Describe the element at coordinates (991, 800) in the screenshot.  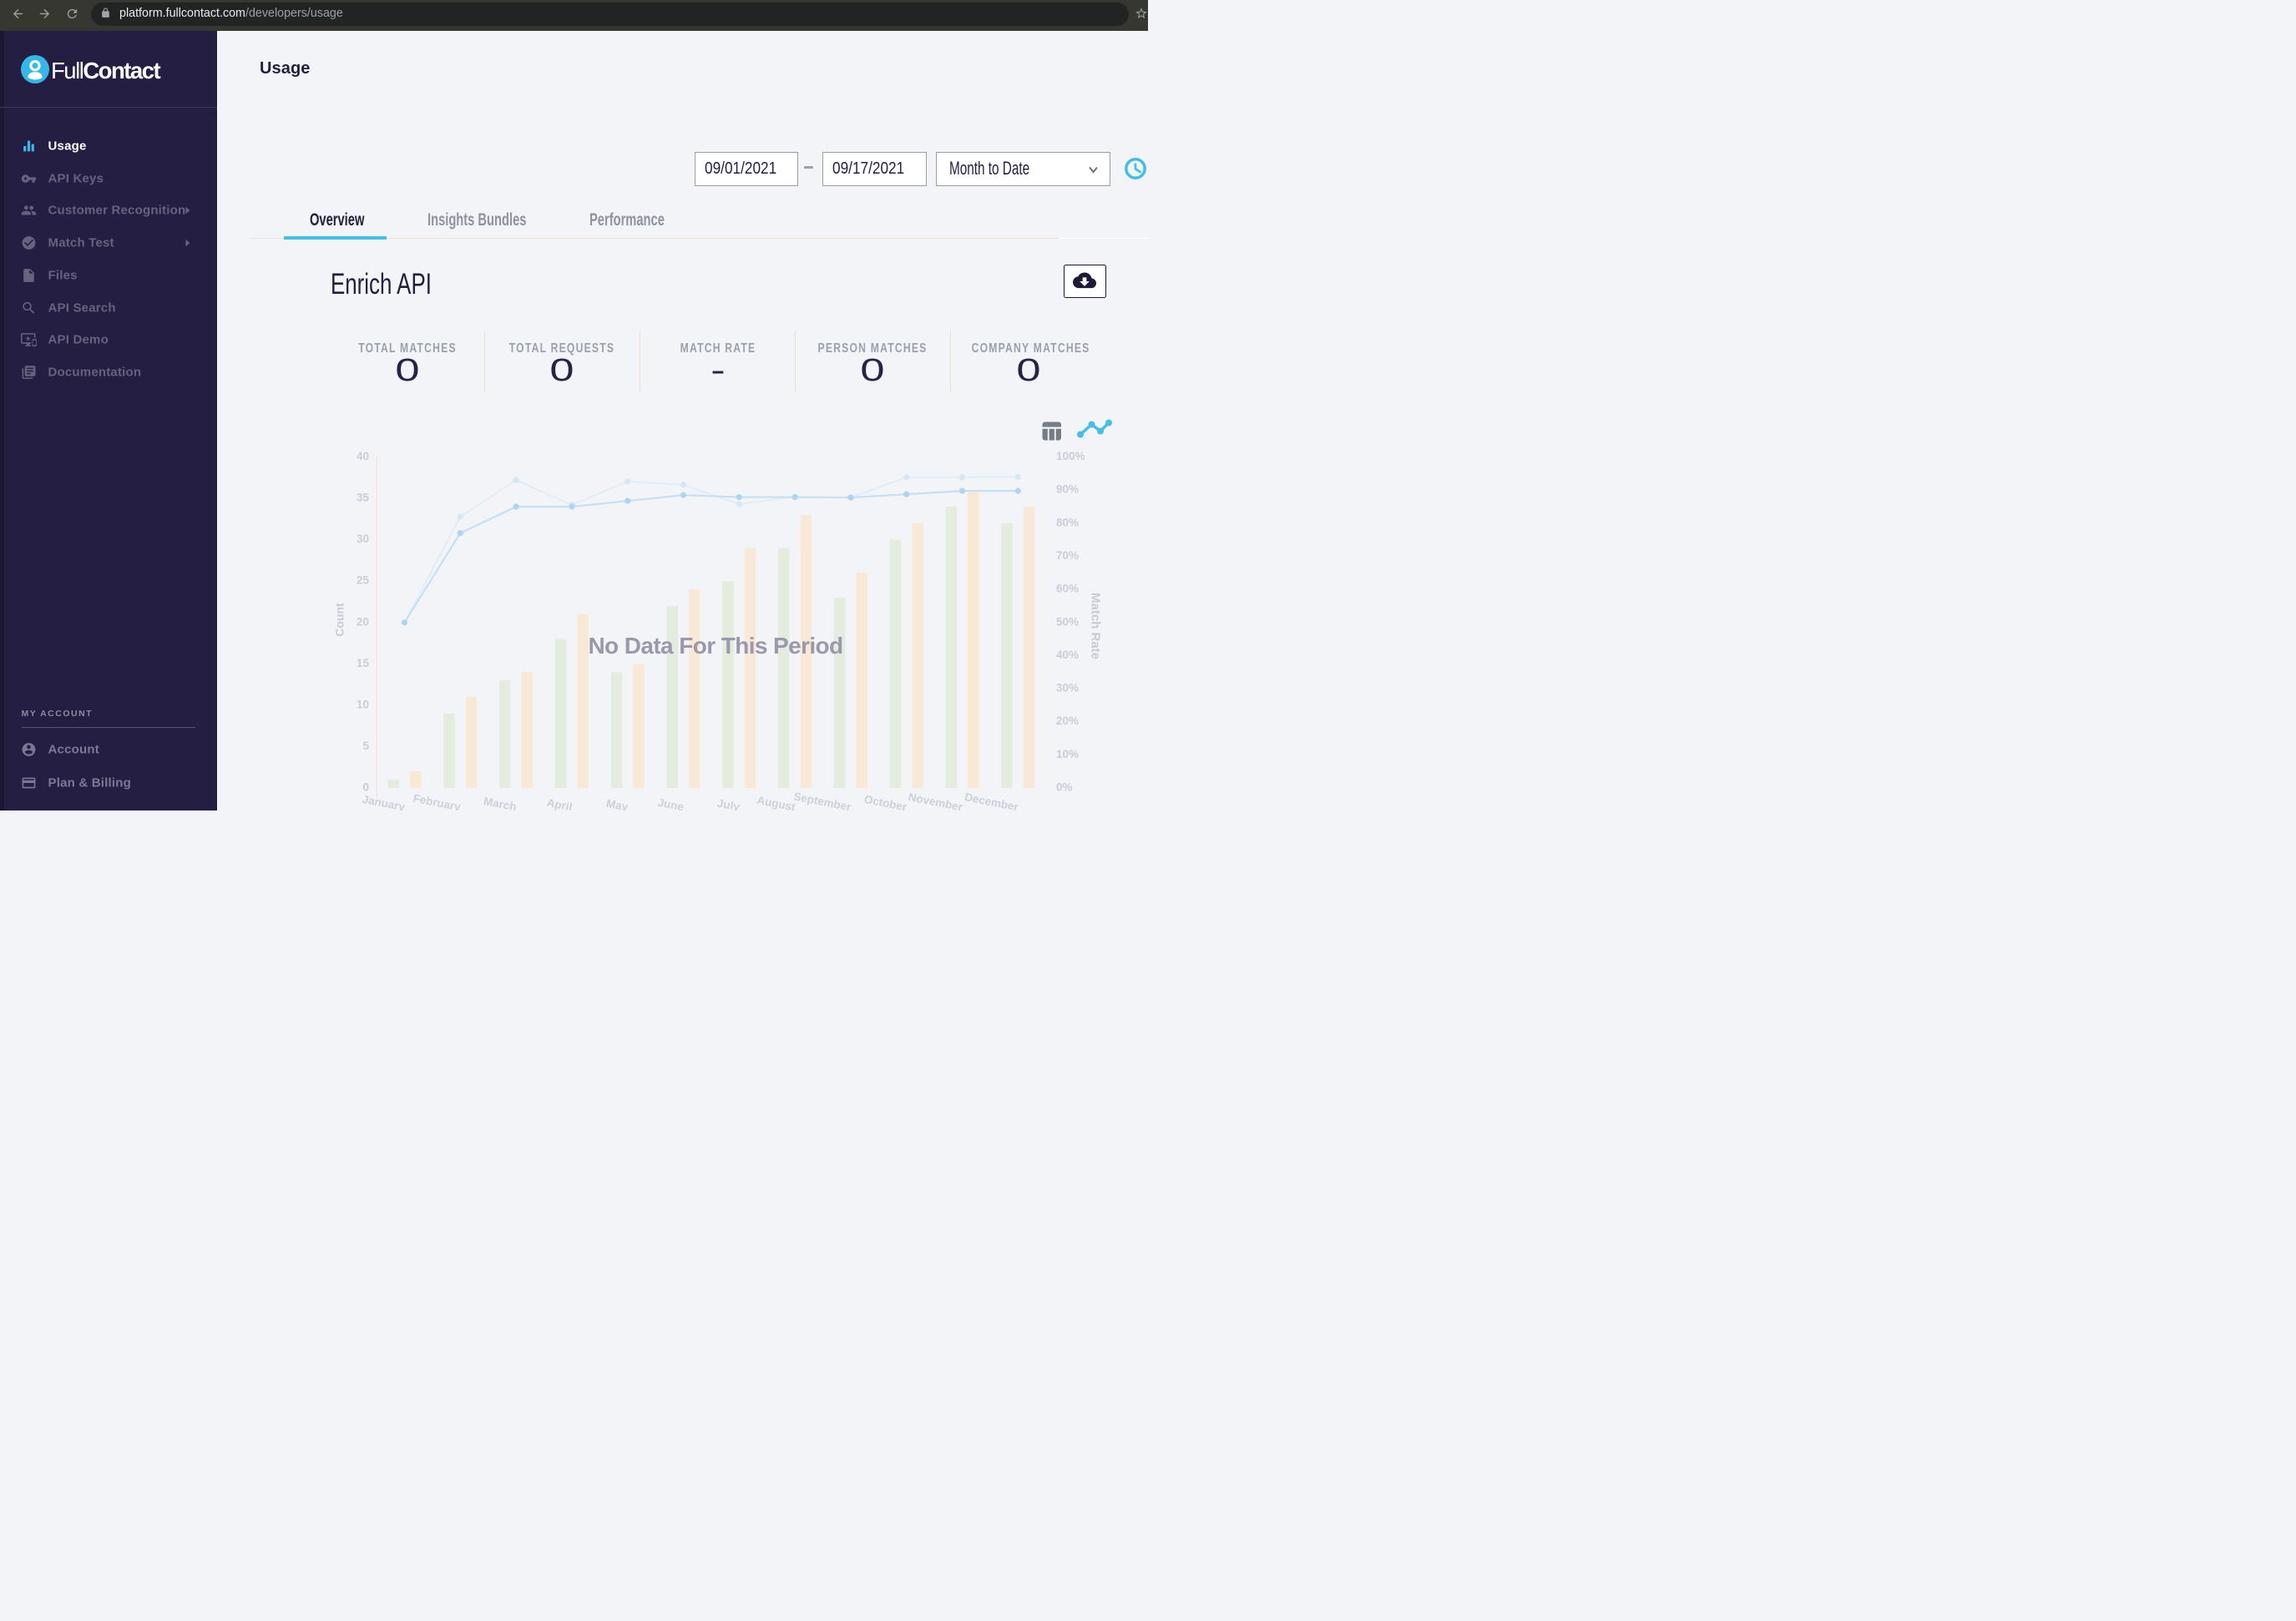
I see `svg-text: December` at that location.